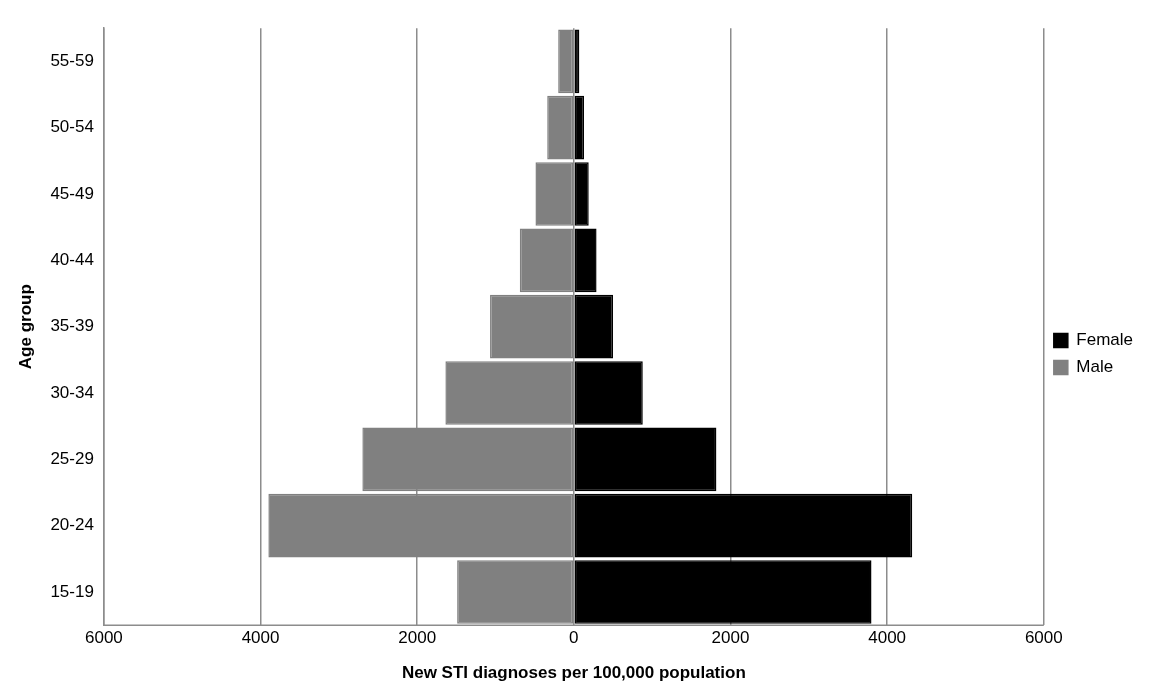  I want to click on legend-label: Male, so click(1095, 367).